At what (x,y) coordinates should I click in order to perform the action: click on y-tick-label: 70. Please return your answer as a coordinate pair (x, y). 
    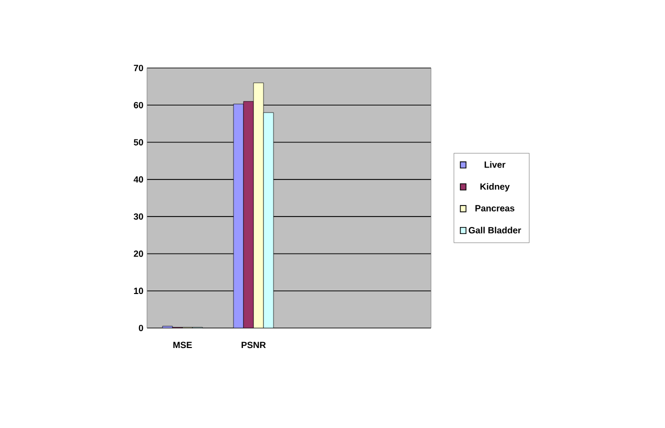
    Looking at the image, I should click on (139, 68).